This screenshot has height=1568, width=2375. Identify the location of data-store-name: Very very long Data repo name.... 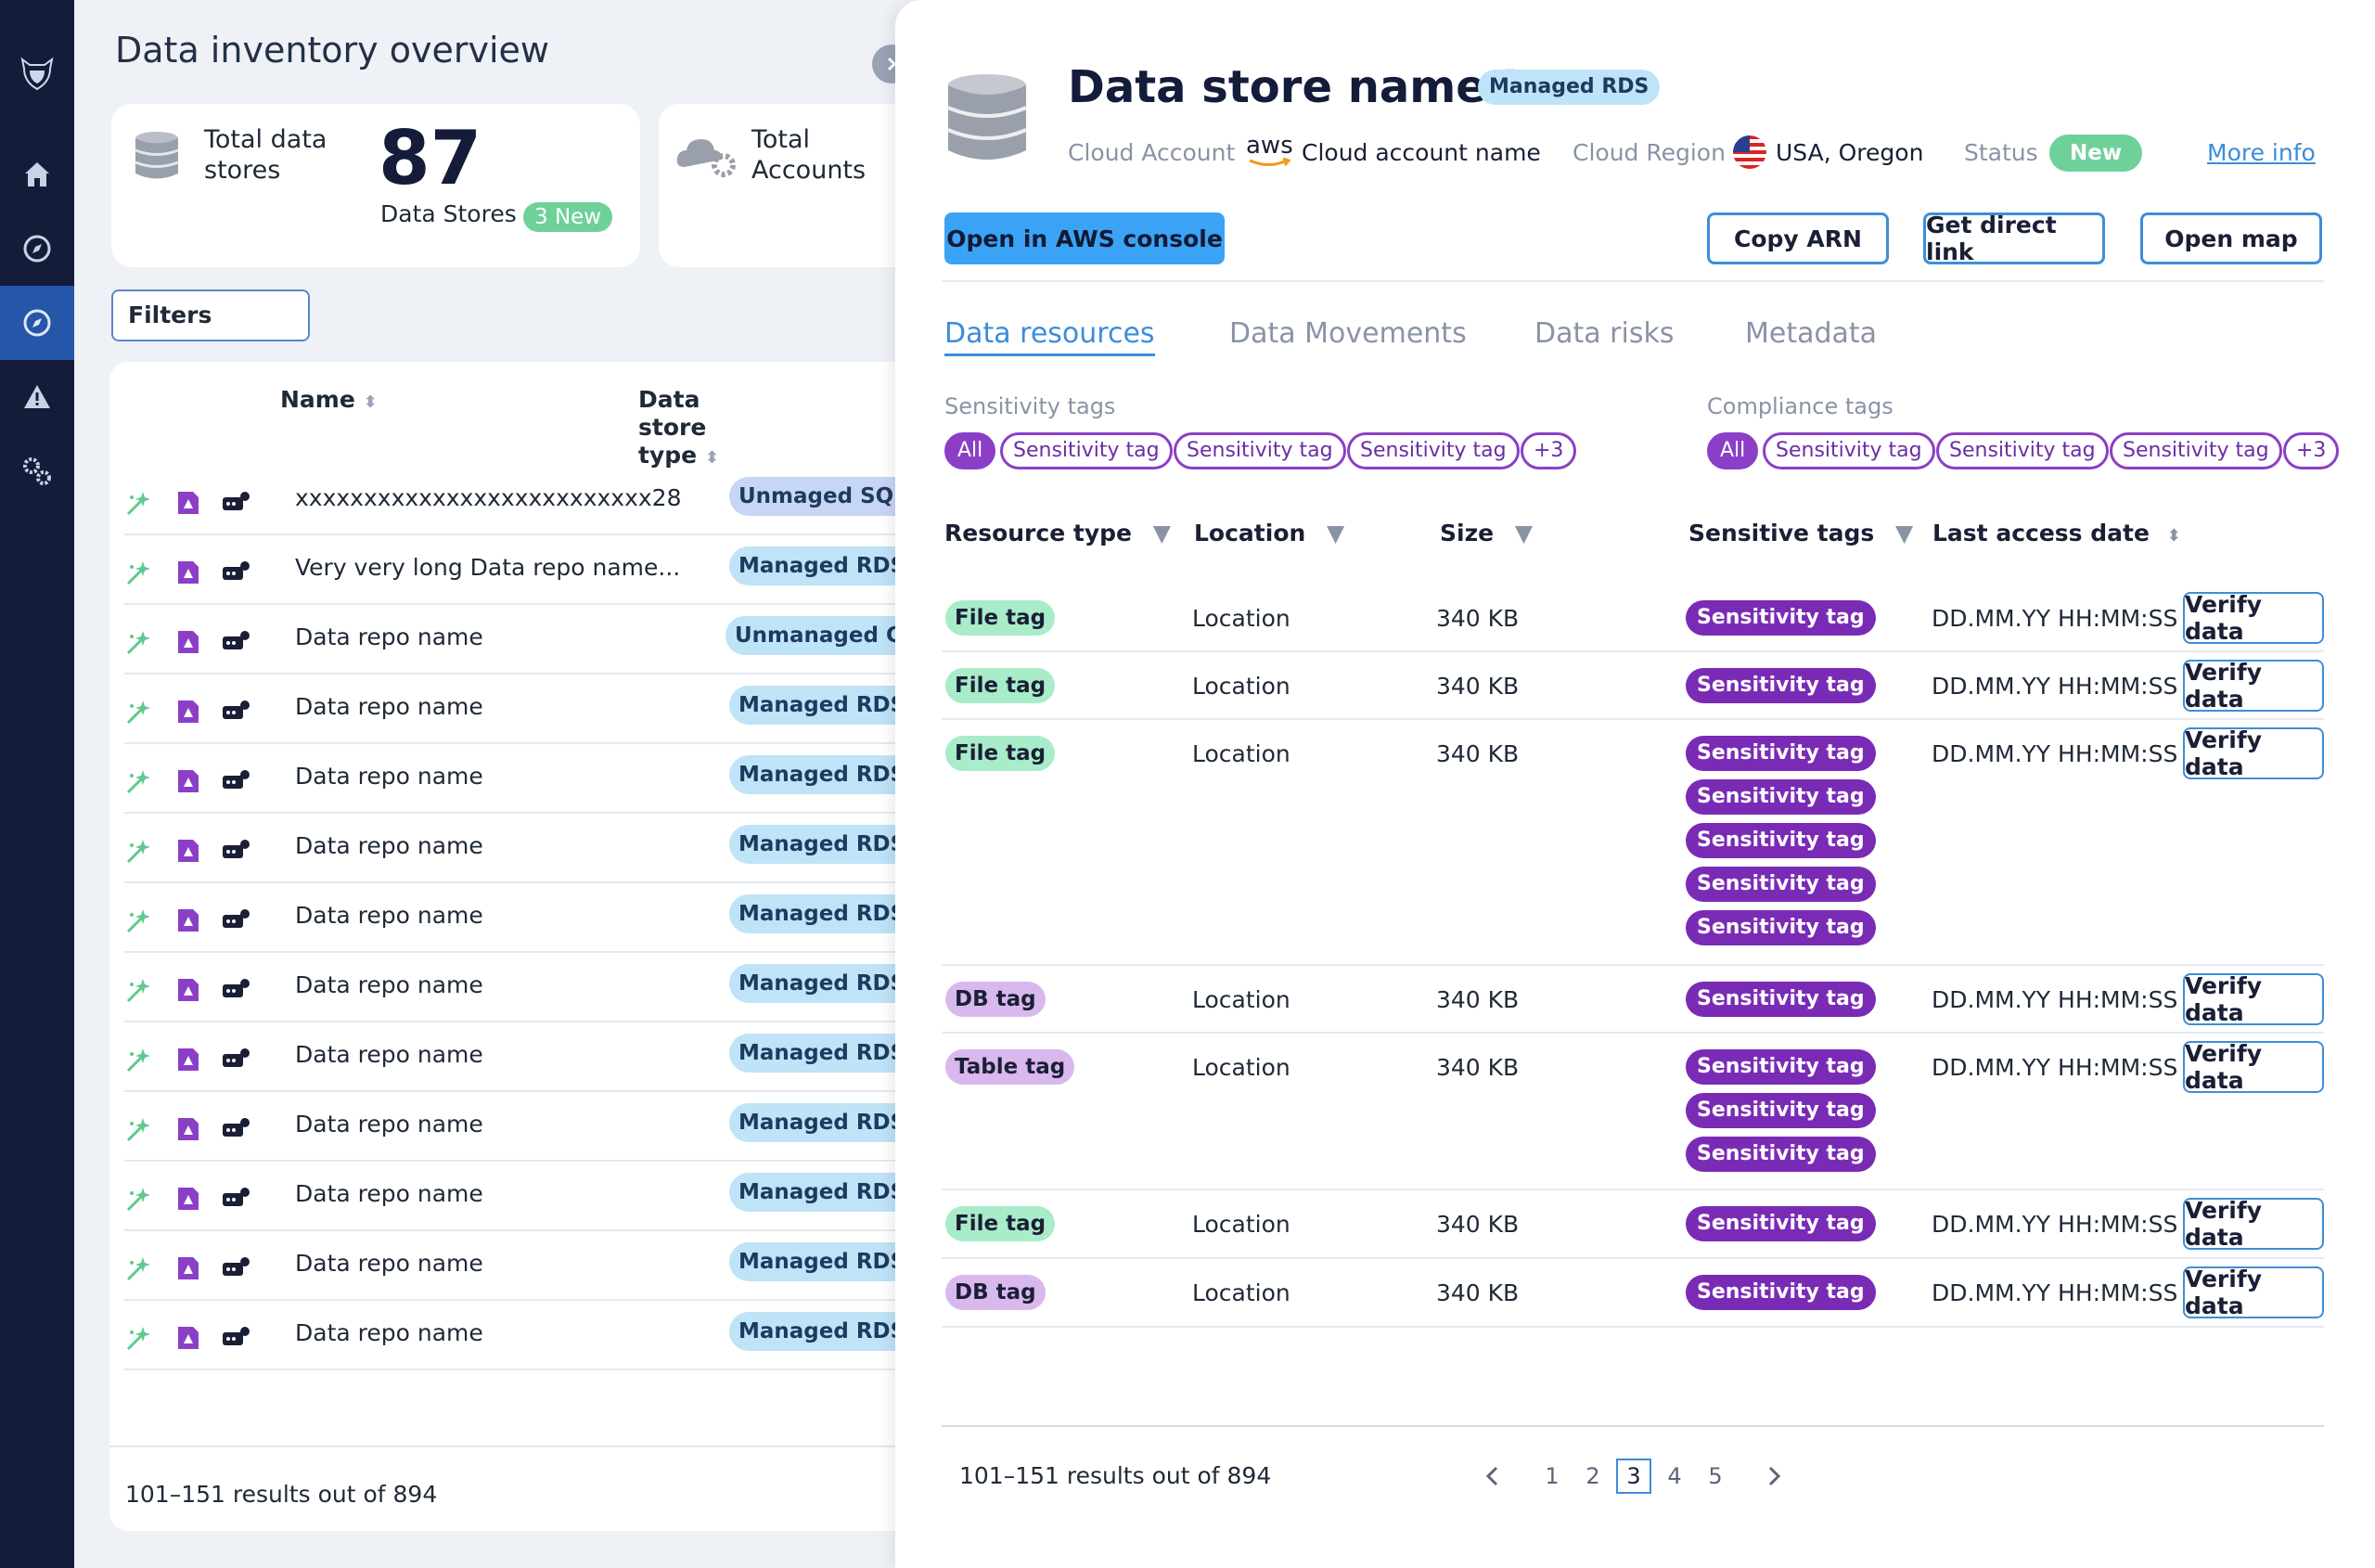
(488, 567).